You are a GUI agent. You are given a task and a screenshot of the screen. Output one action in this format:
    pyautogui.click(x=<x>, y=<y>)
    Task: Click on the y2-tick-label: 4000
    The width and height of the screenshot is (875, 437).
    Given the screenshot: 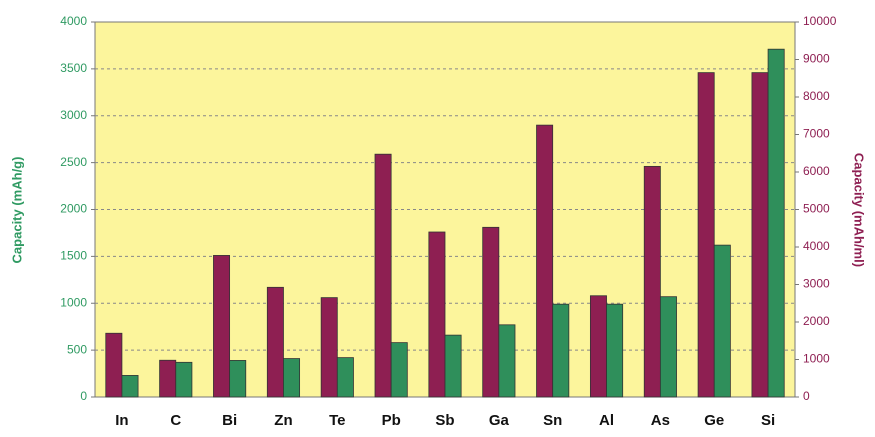 What is the action you would take?
    pyautogui.click(x=816, y=246)
    